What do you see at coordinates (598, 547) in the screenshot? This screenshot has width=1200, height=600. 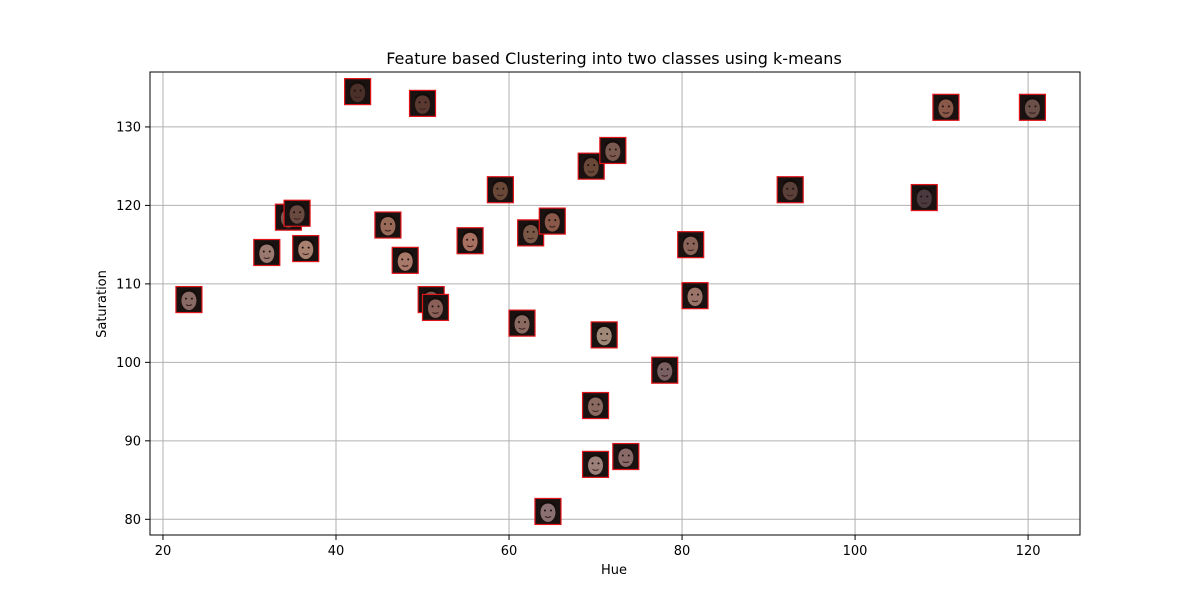 I see `x-axis-ticks: 20 40 60 80 100 120` at bounding box center [598, 547].